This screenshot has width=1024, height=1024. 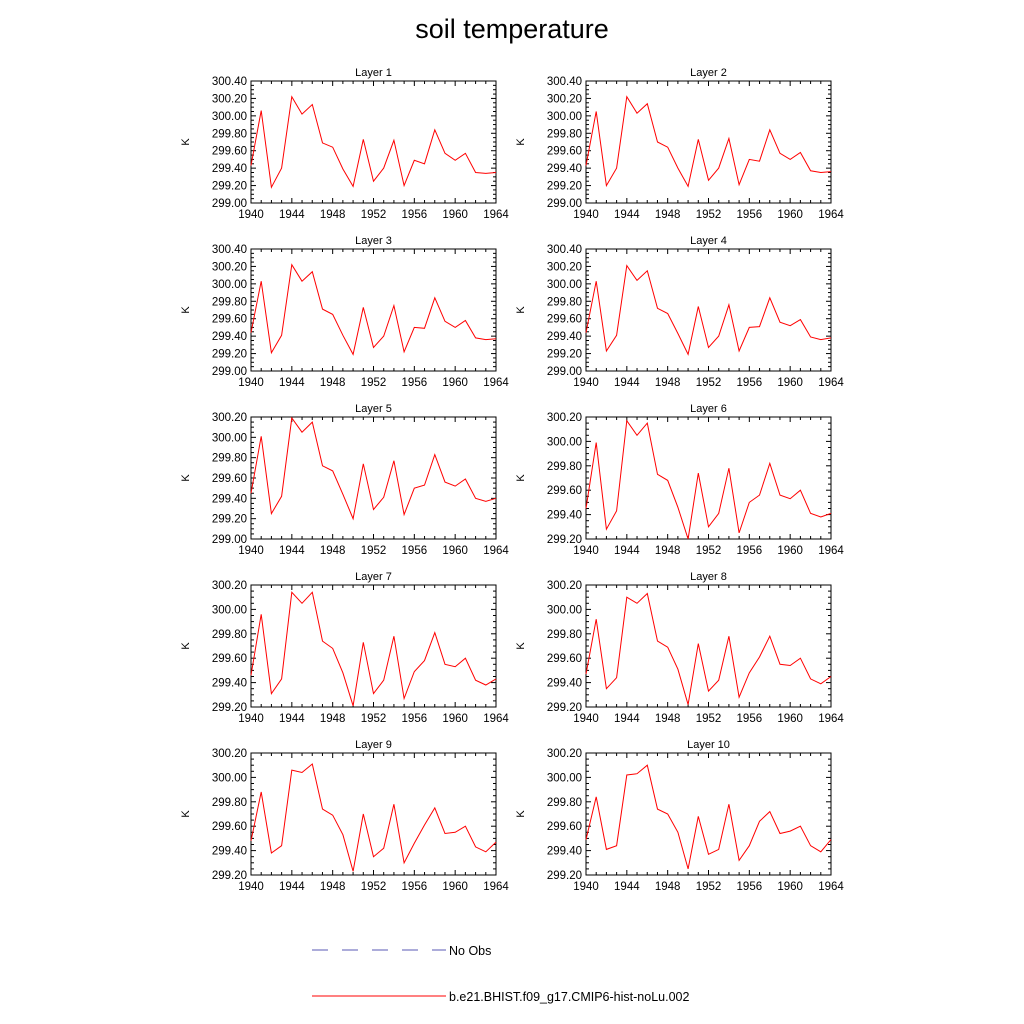 What do you see at coordinates (373, 577) in the screenshot?
I see `panel-title: Layer 7` at bounding box center [373, 577].